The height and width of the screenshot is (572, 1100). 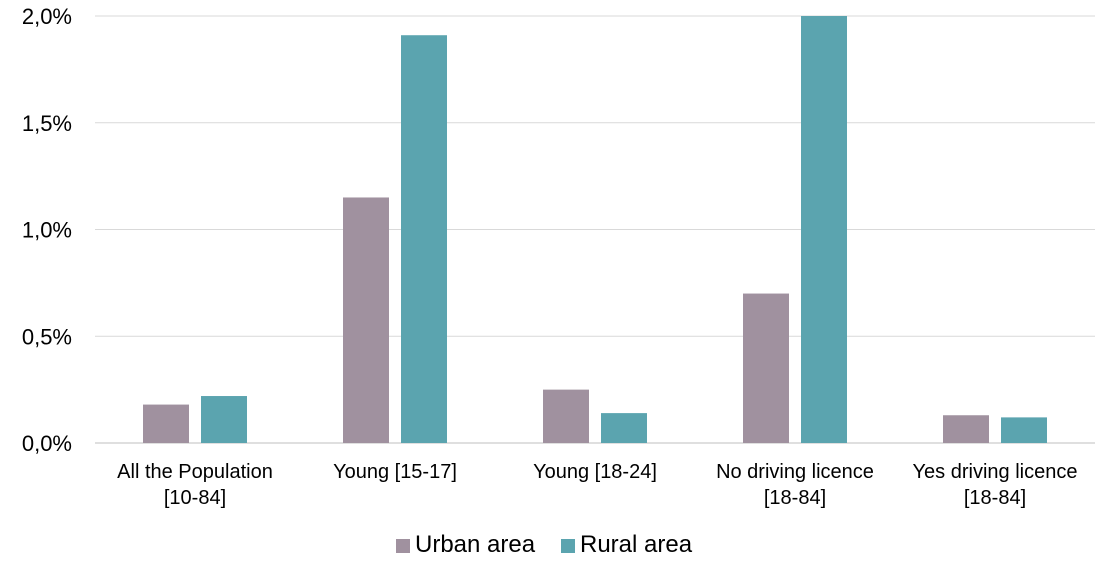 I want to click on legend-label-urban-area: Urban area, so click(x=475, y=544).